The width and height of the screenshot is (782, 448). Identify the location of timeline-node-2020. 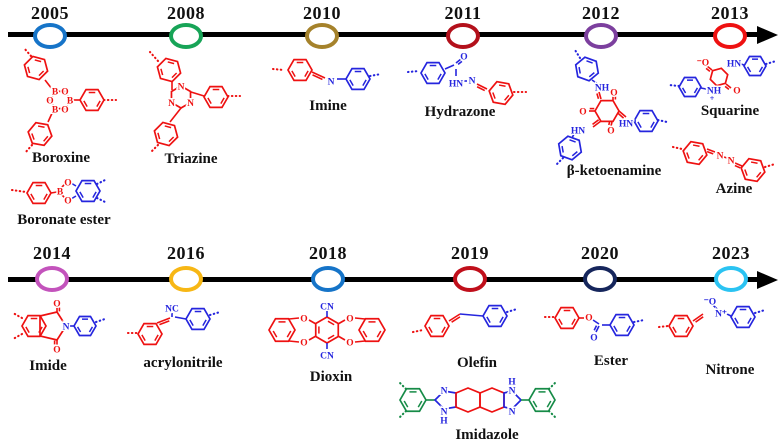
(600, 279).